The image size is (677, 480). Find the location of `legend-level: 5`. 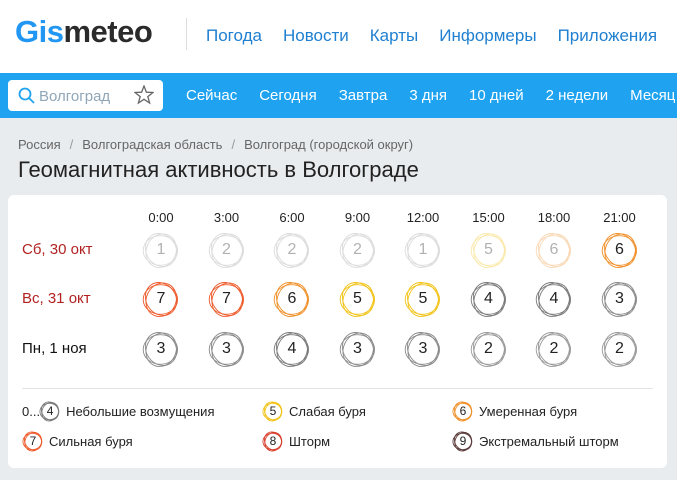

legend-level: 5 is located at coordinates (273, 411).